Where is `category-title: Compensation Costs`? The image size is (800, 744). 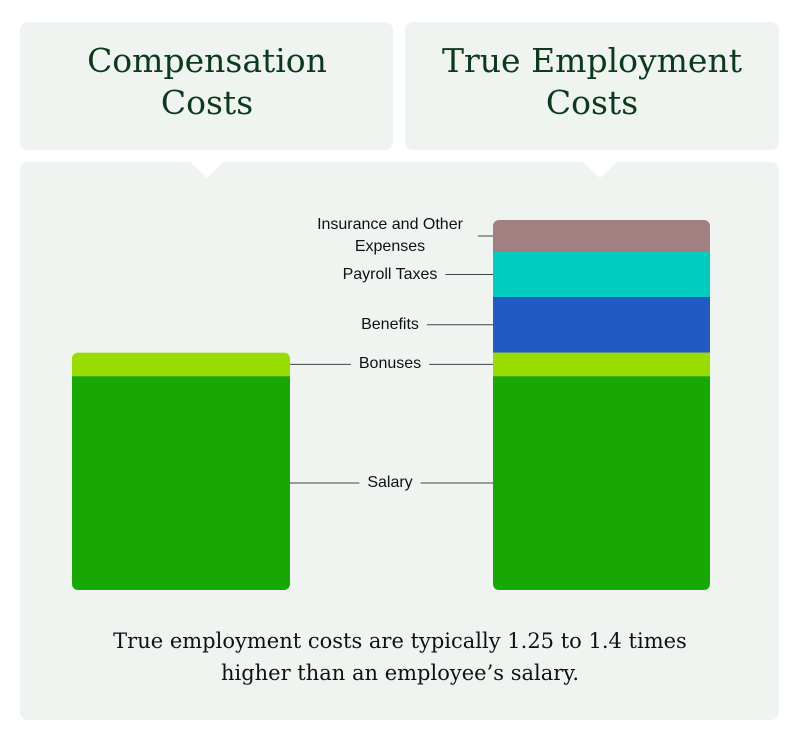 category-title: Compensation Costs is located at coordinates (207, 81).